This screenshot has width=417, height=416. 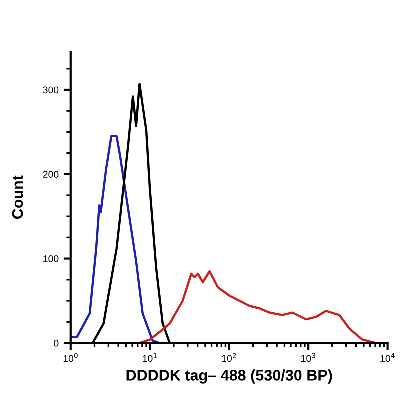 I want to click on y-tick-label: 200, so click(x=51, y=174).